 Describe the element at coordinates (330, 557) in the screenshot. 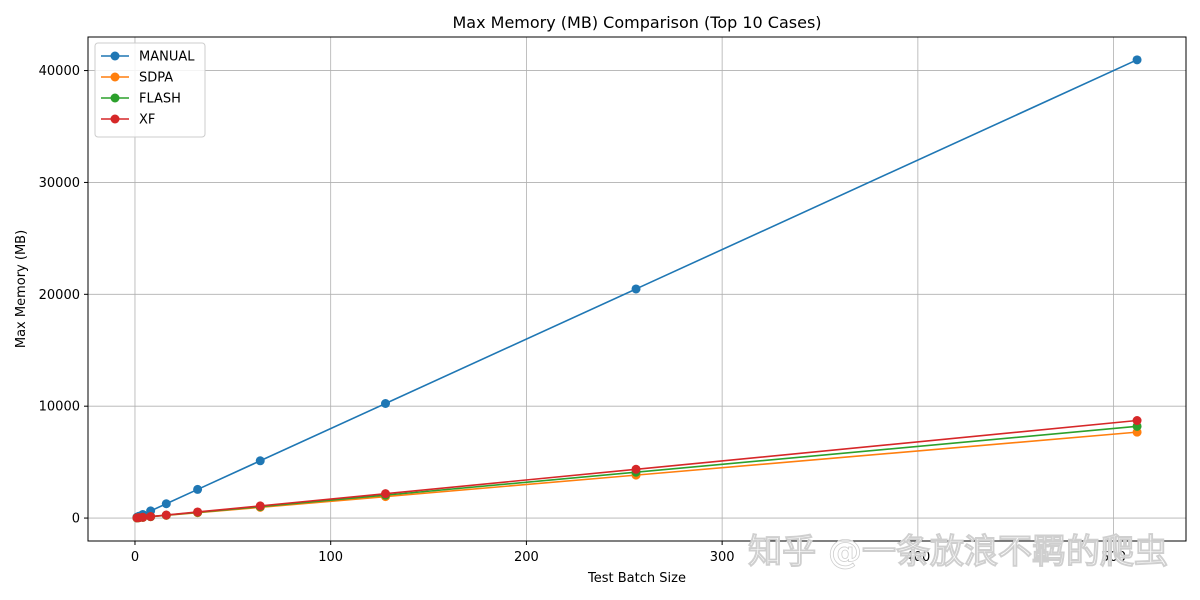

I see `x-tick-label: 100` at that location.